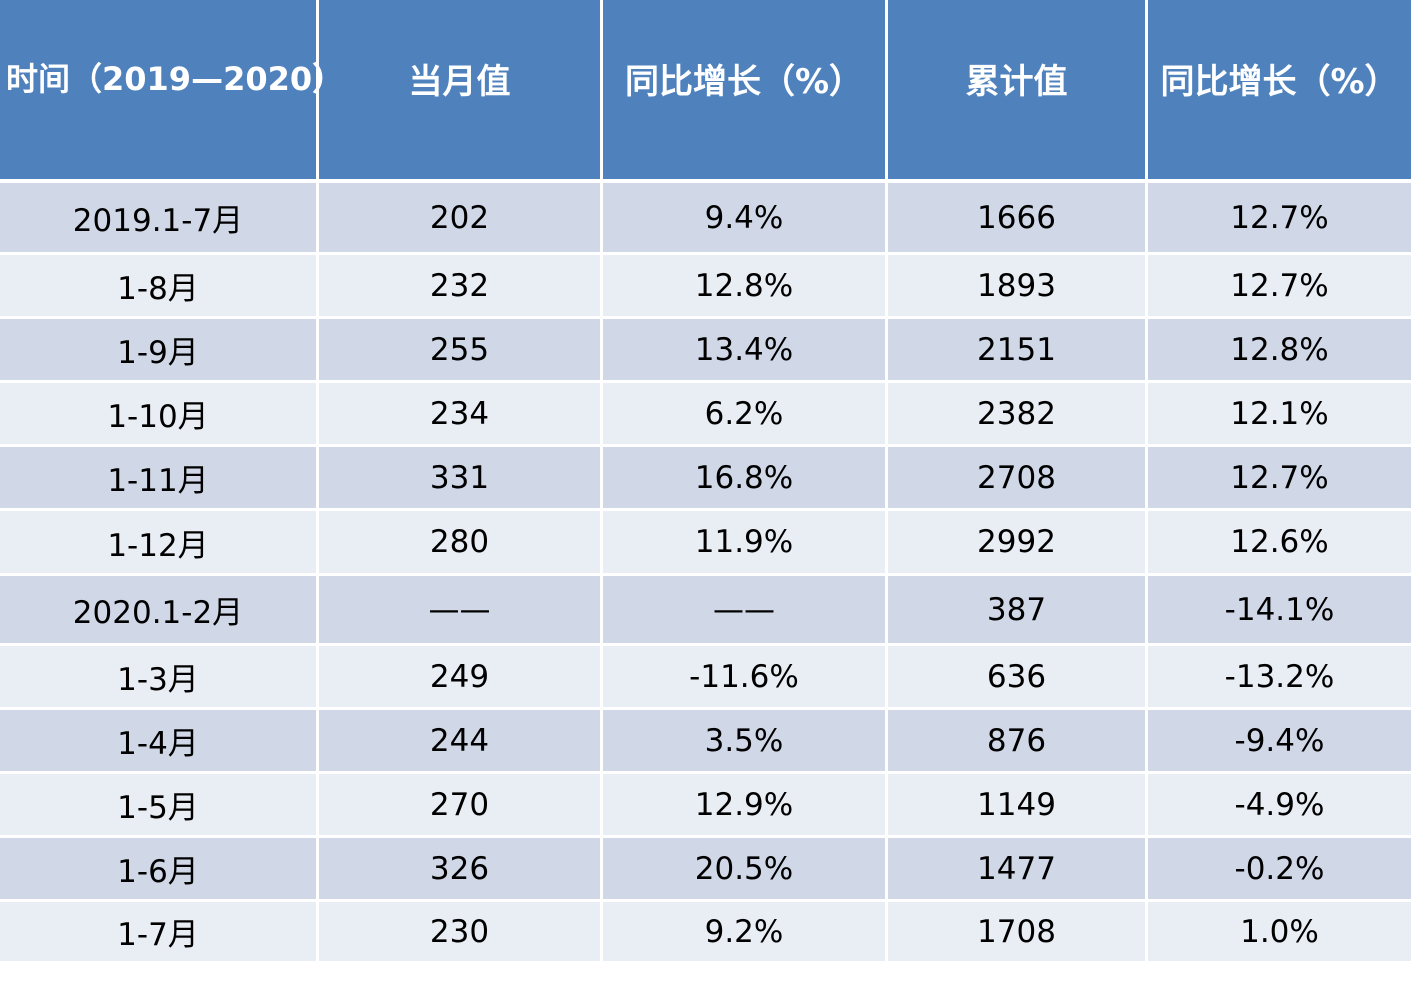 The image size is (1411, 987). I want to click on cell-monthly-value: 234, so click(461, 415).